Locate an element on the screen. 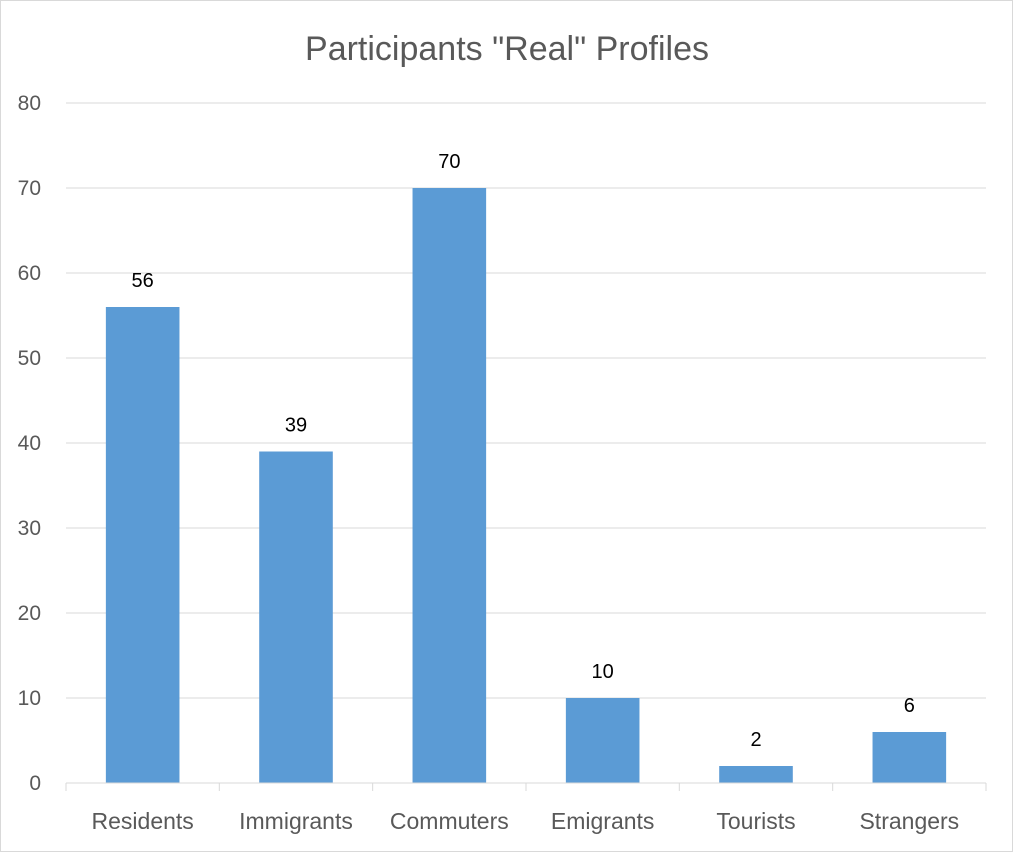 This screenshot has height=853, width=1013. data-label: 6 is located at coordinates (909, 706).